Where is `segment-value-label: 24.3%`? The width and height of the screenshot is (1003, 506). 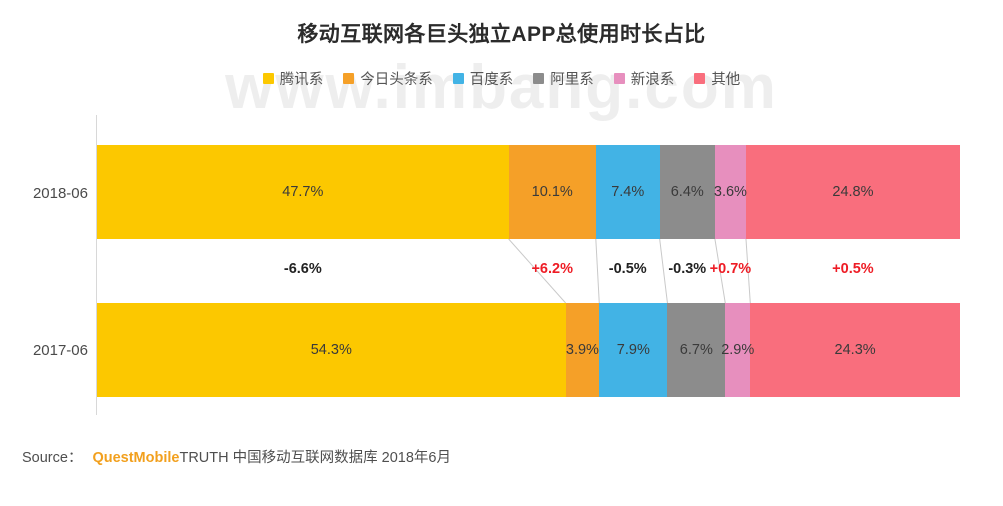
segment-value-label: 24.3% is located at coordinates (855, 350).